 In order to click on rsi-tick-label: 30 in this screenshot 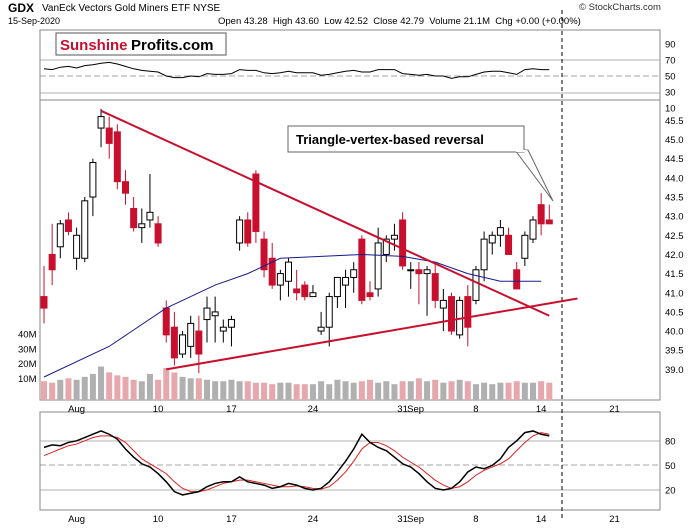, I will do `click(670, 93)`.